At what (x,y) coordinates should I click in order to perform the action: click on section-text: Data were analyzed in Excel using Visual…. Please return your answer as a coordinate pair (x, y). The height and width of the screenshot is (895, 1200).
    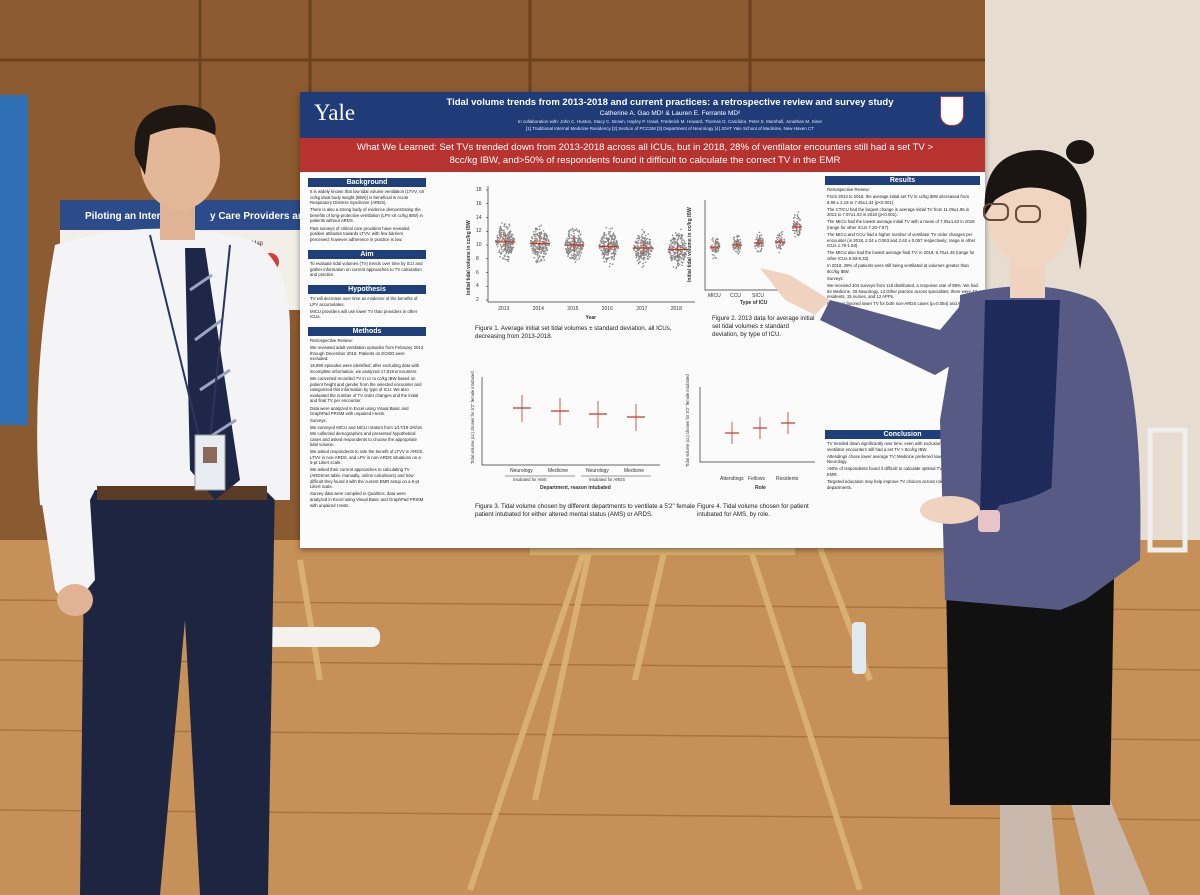
    Looking at the image, I should click on (359, 411).